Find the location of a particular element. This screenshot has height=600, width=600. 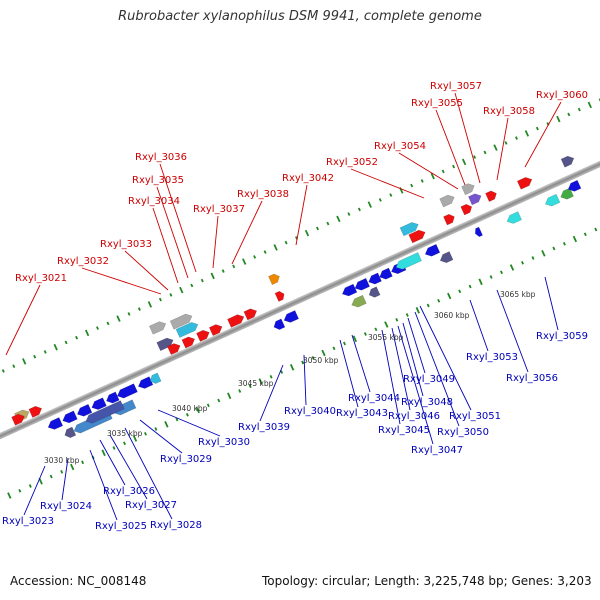

reverse-gene-label: Rxyl_3030 is located at coordinates (224, 442).